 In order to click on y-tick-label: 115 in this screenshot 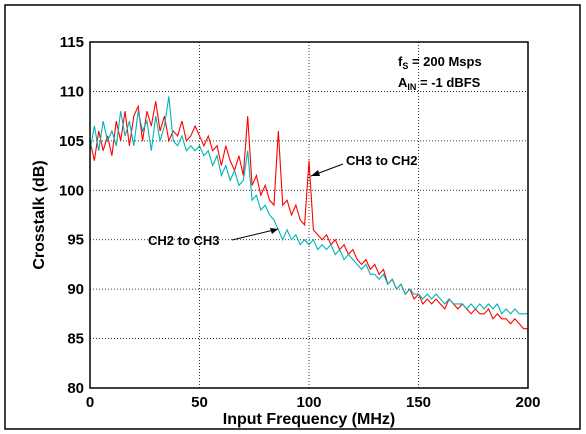, I will do `click(72, 42)`.